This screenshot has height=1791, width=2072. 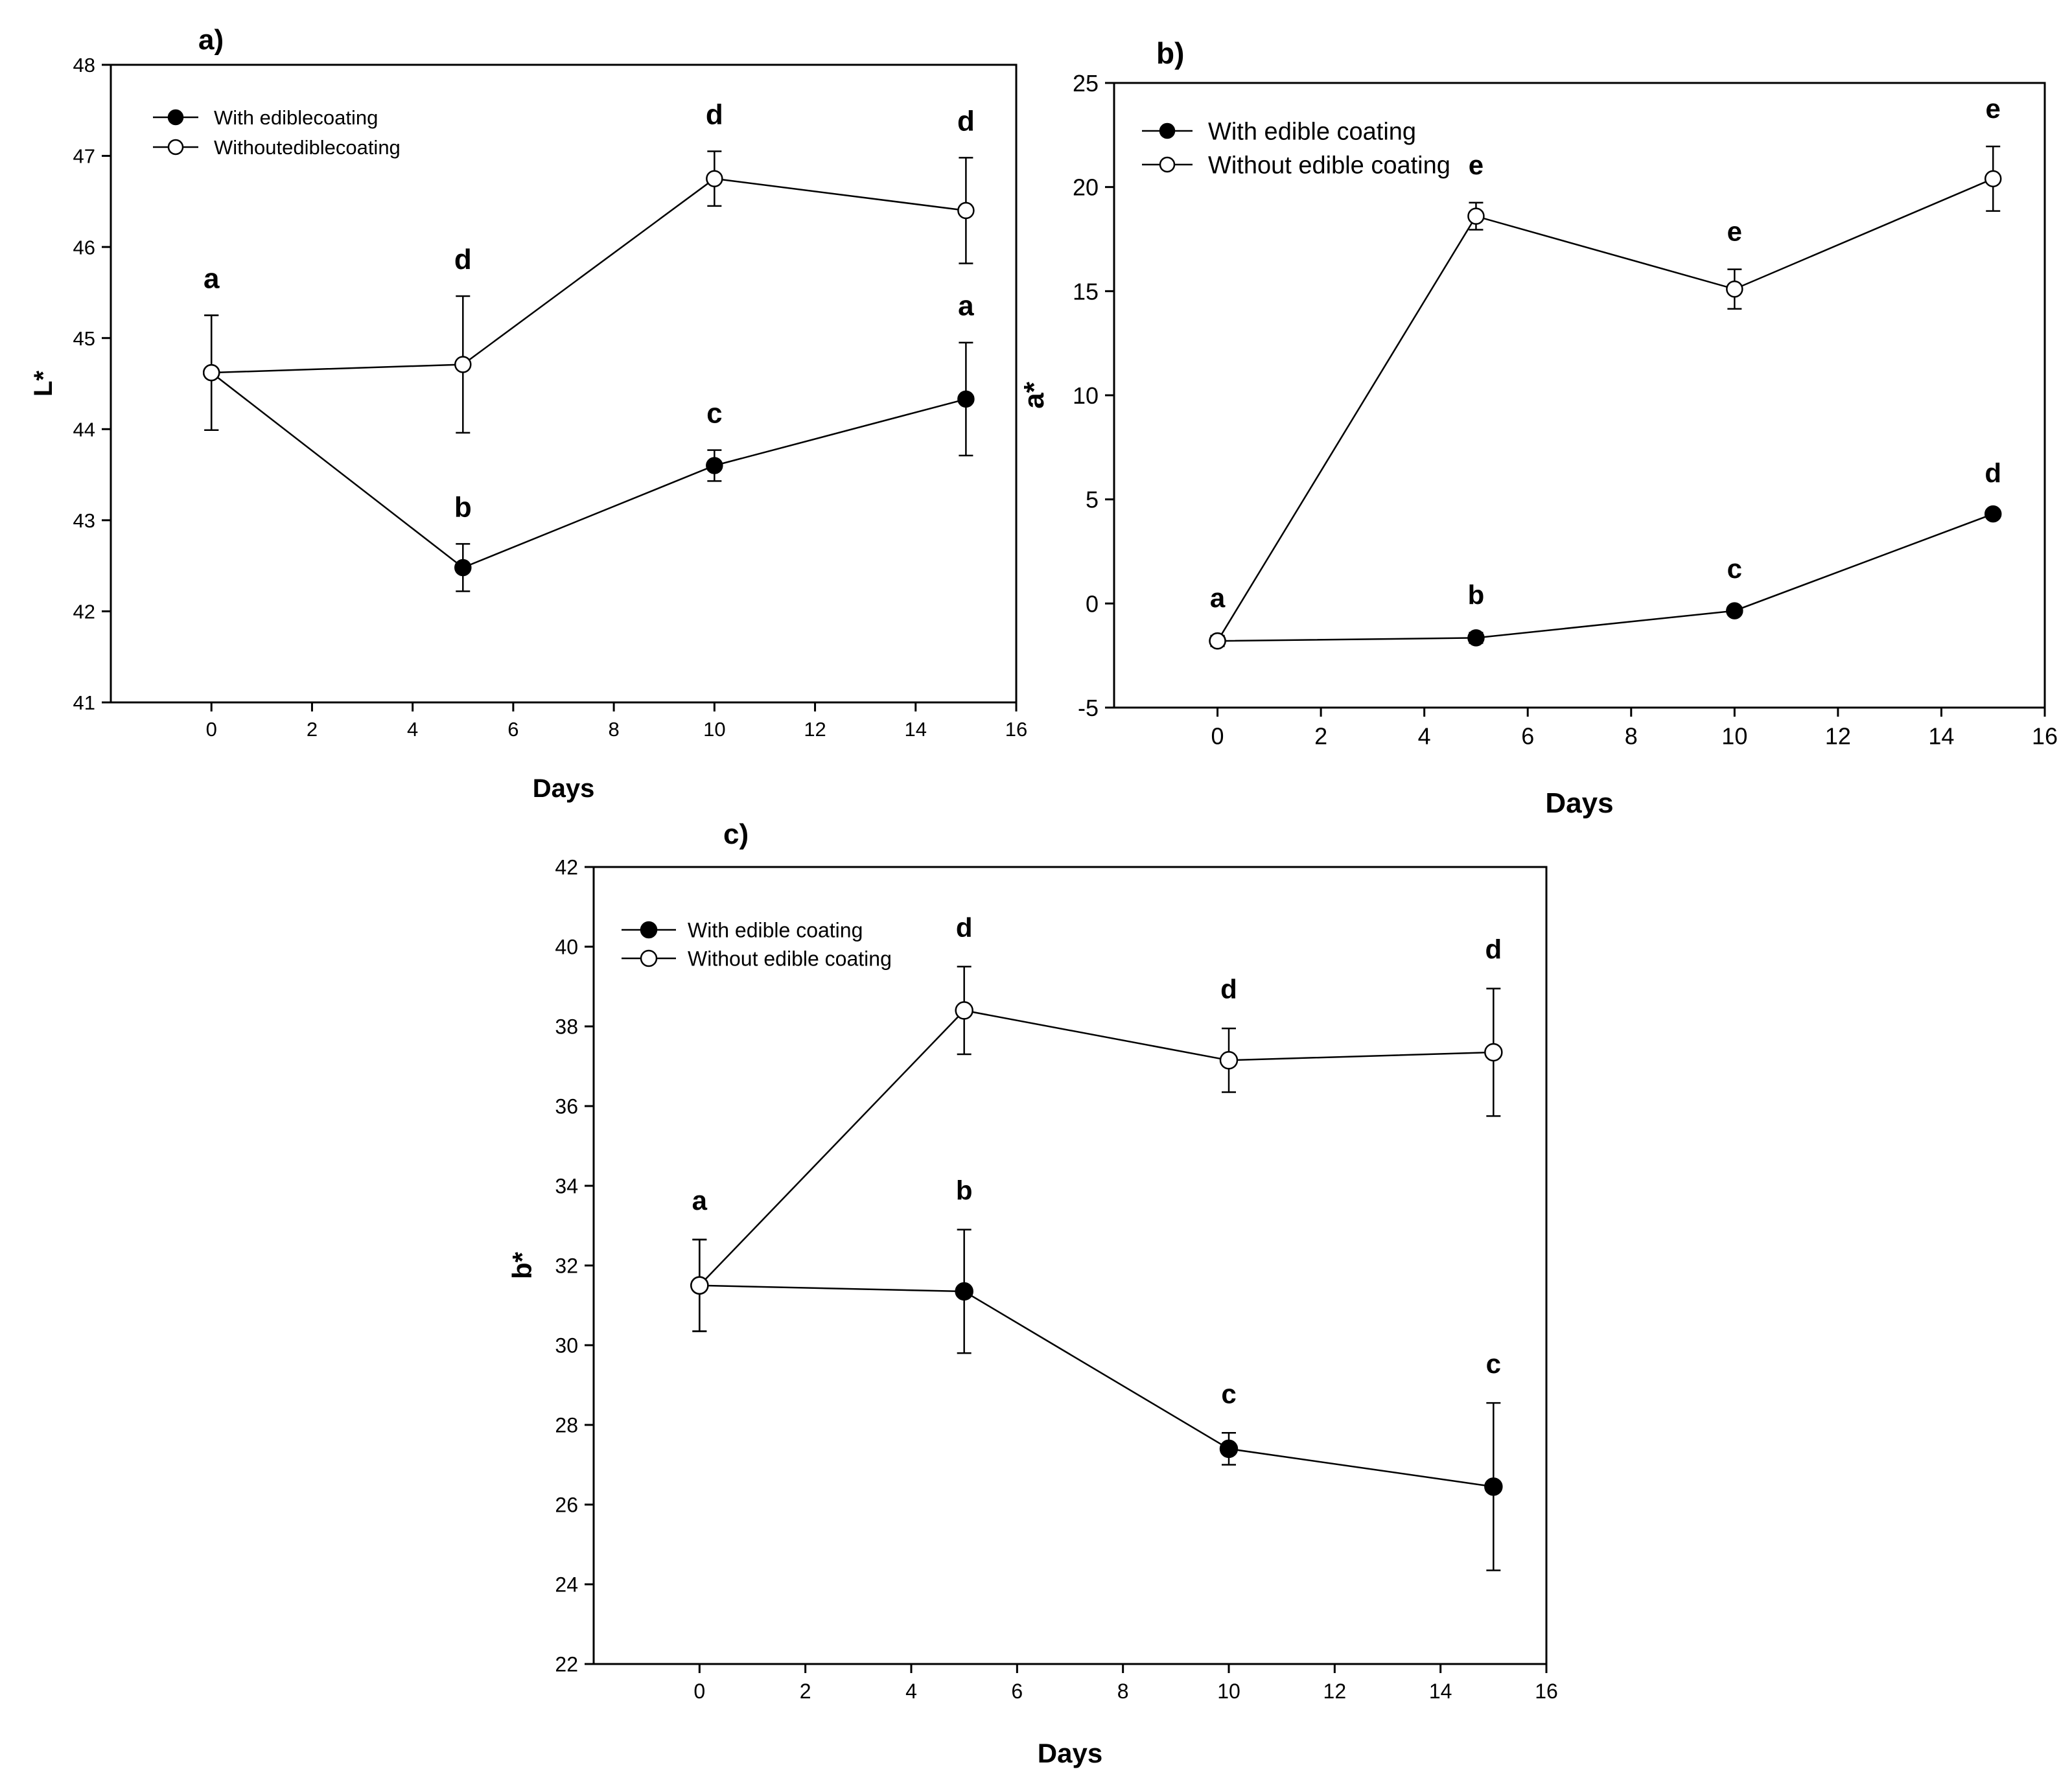 I want to click on panel-label: a), so click(x=211, y=40).